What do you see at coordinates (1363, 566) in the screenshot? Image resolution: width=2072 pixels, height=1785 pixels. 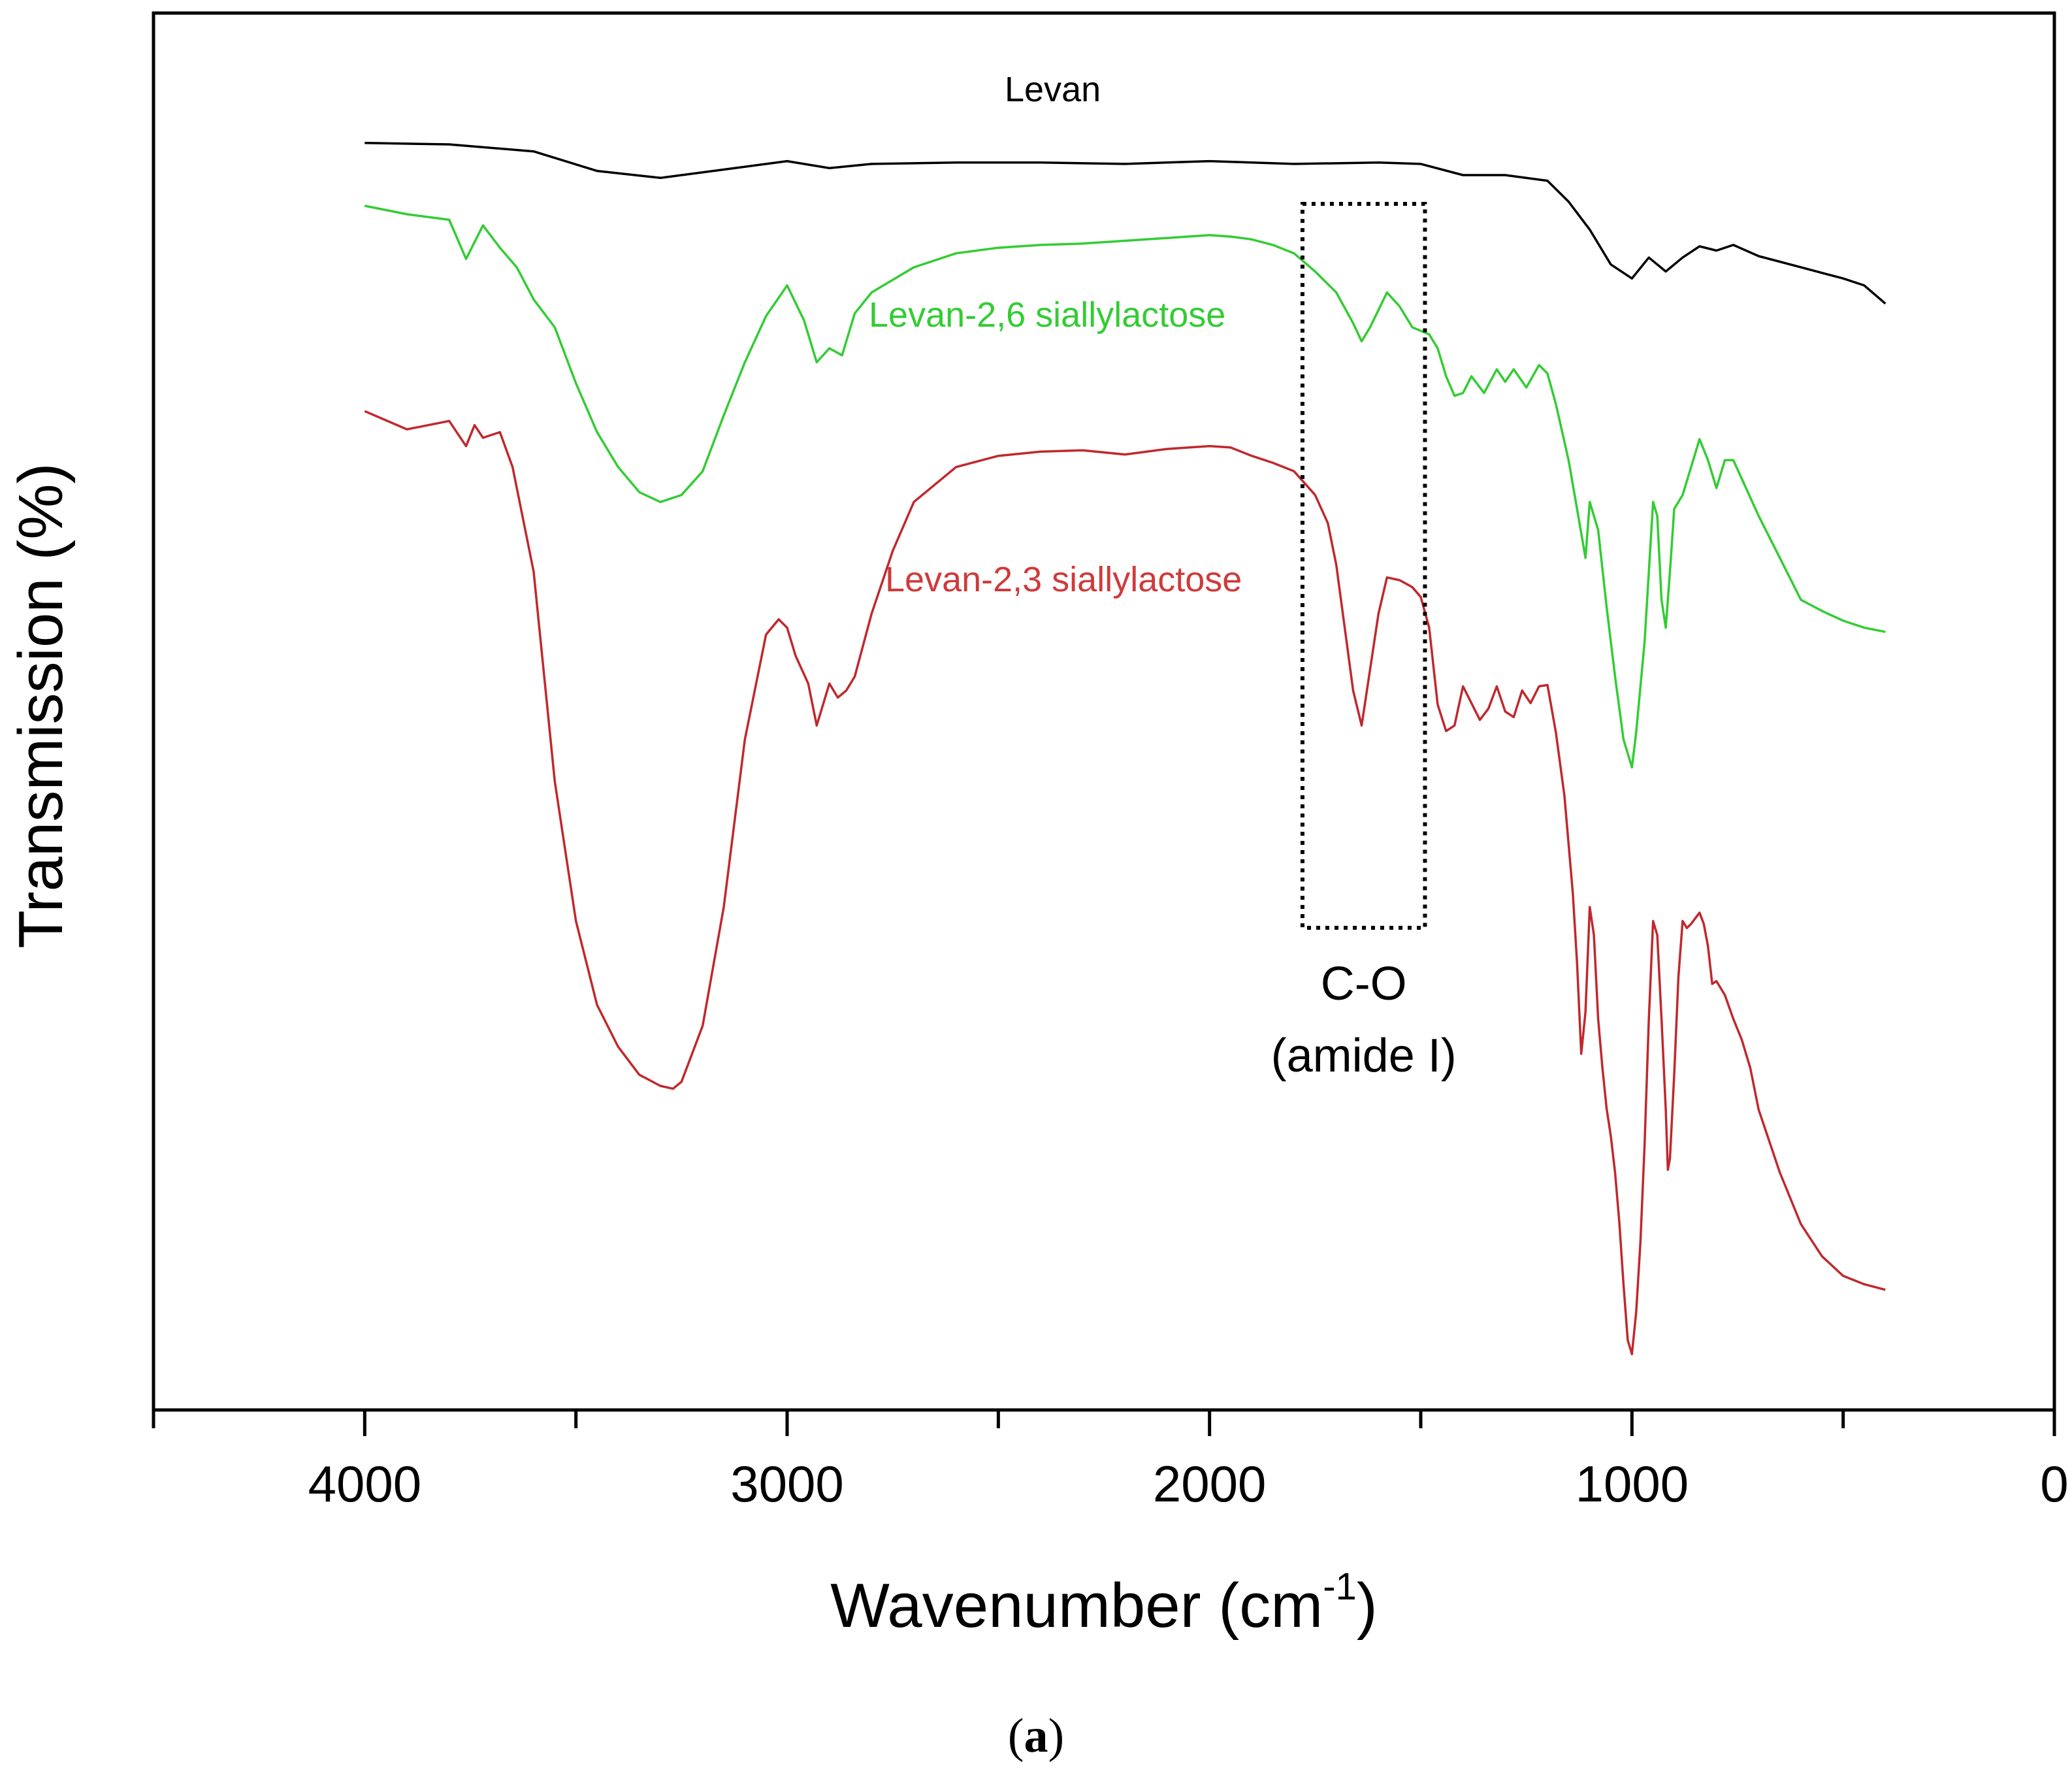 I see `amide-i-highlight-box` at bounding box center [1363, 566].